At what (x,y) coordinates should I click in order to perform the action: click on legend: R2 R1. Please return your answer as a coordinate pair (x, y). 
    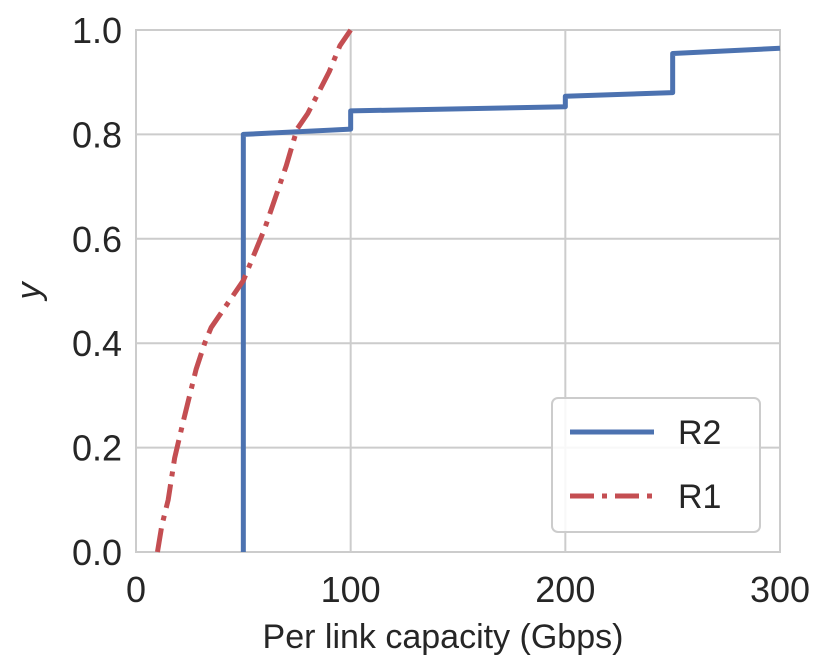
    Looking at the image, I should click on (656, 465).